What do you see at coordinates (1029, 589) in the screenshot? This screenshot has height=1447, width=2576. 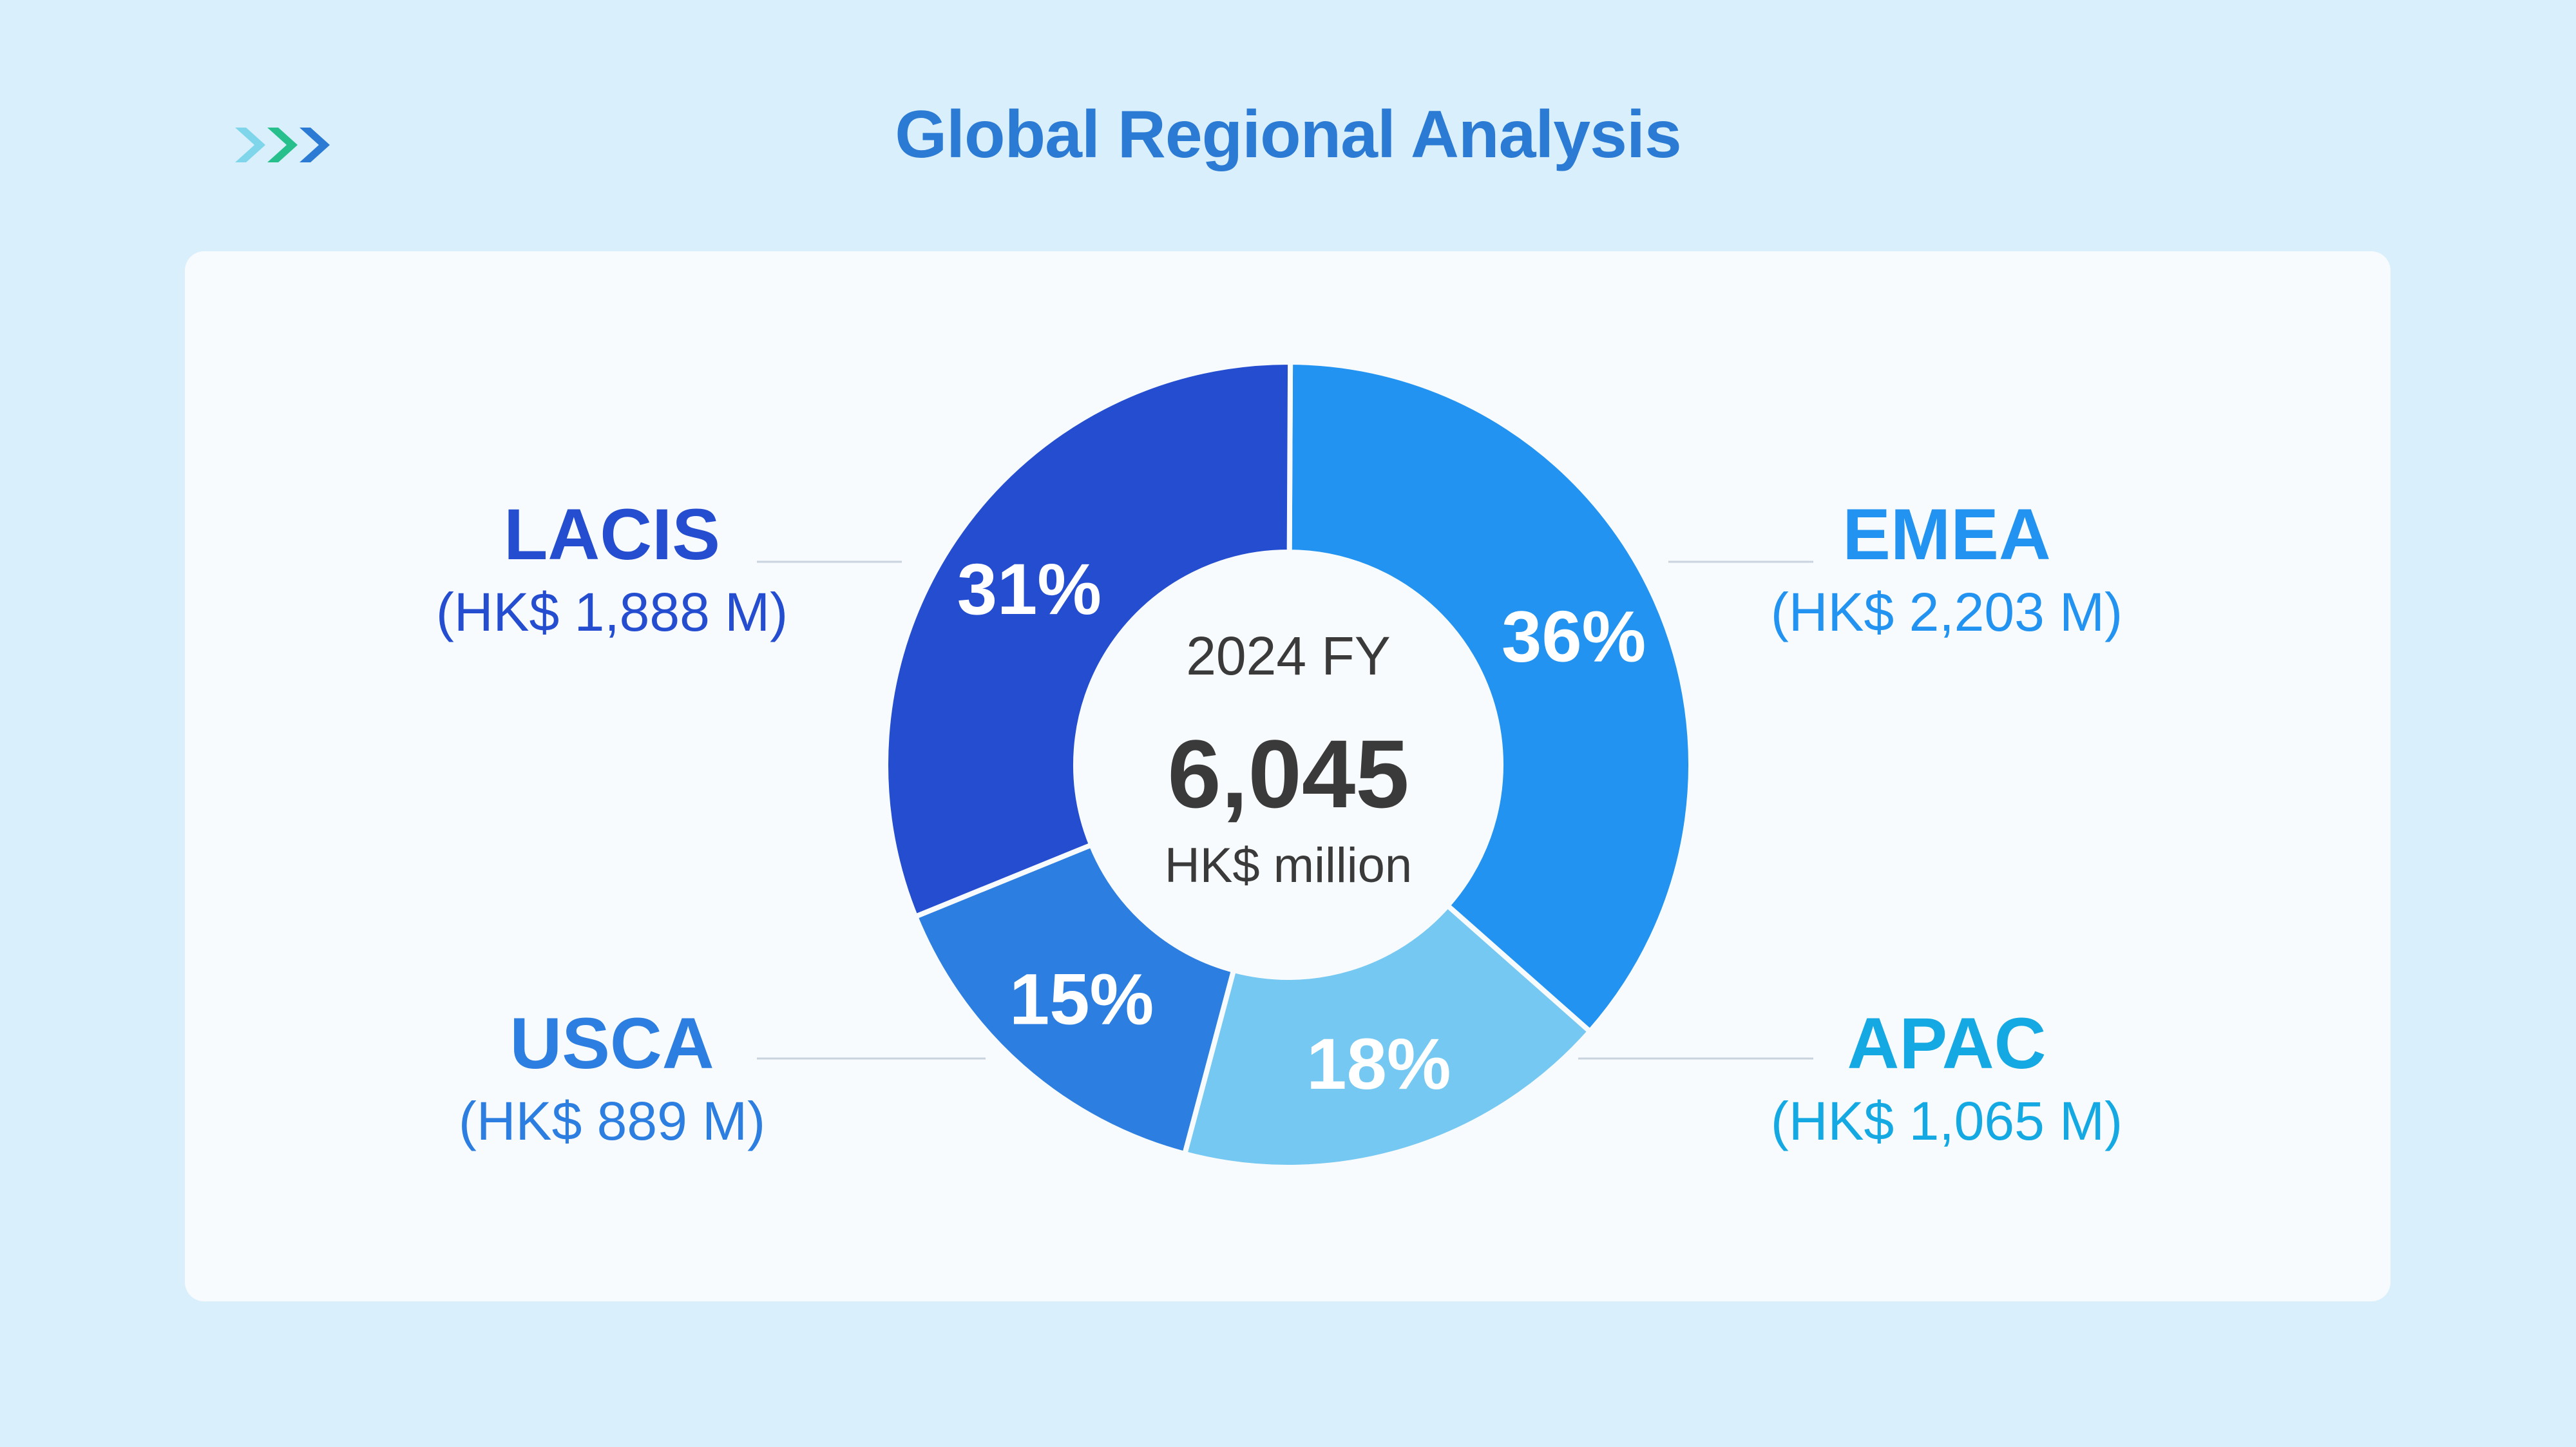 I see `percent-label-lacis: 31%` at bounding box center [1029, 589].